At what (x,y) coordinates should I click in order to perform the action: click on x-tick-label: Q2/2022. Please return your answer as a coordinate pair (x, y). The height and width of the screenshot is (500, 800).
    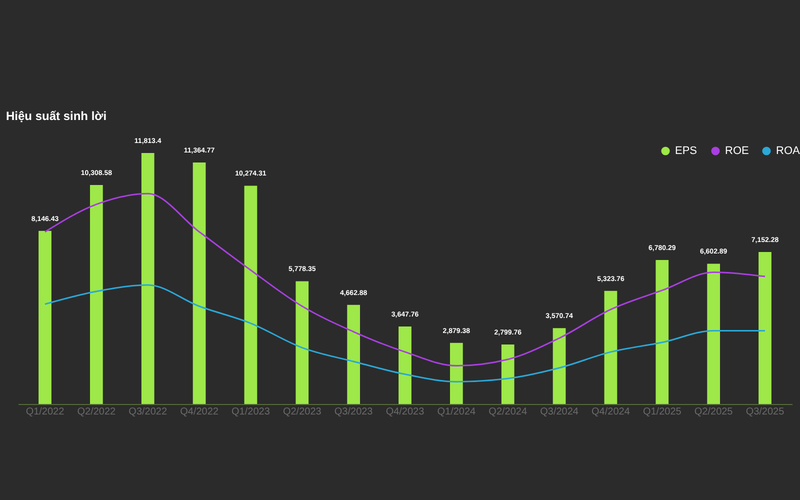
    Looking at the image, I should click on (96, 412).